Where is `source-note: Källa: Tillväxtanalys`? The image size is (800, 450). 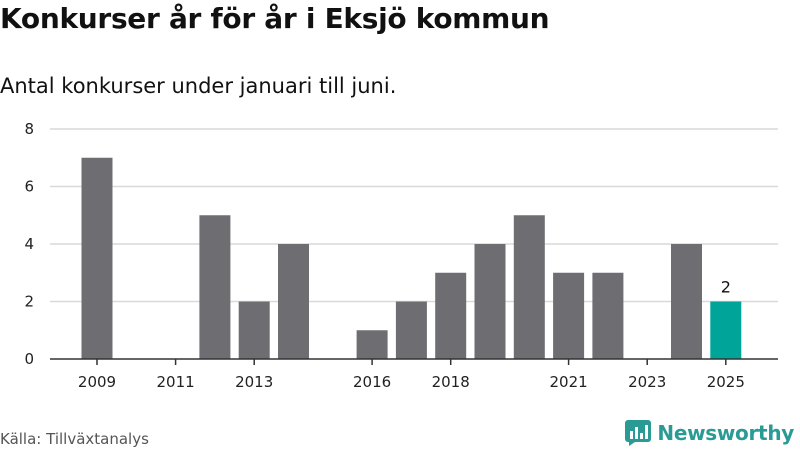
source-note: Källa: Tillväxtanalys is located at coordinates (74, 439).